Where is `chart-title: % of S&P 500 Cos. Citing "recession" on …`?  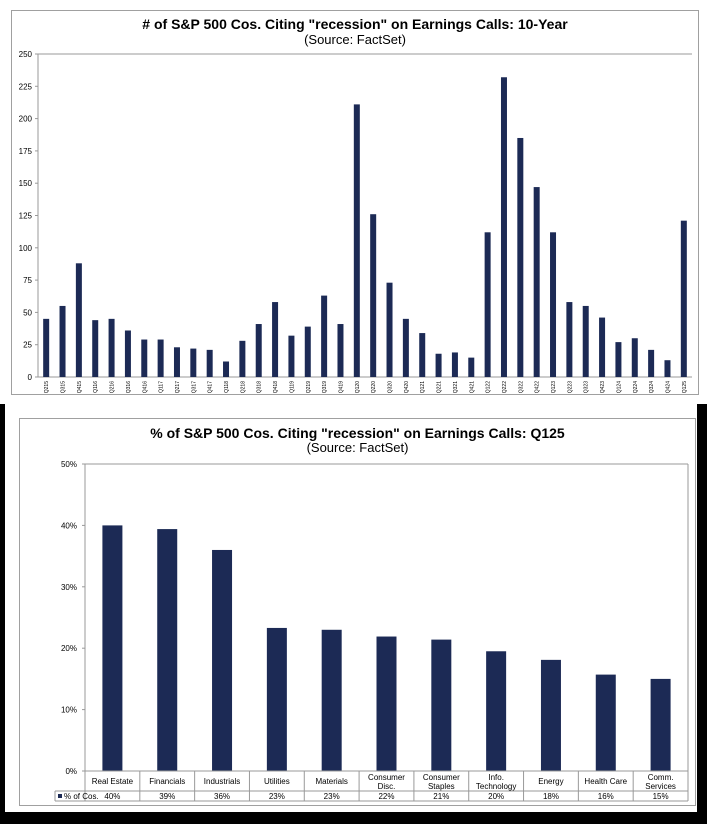
chart-title: % of S&P 500 Cos. Citing "recession" on … is located at coordinates (357, 433).